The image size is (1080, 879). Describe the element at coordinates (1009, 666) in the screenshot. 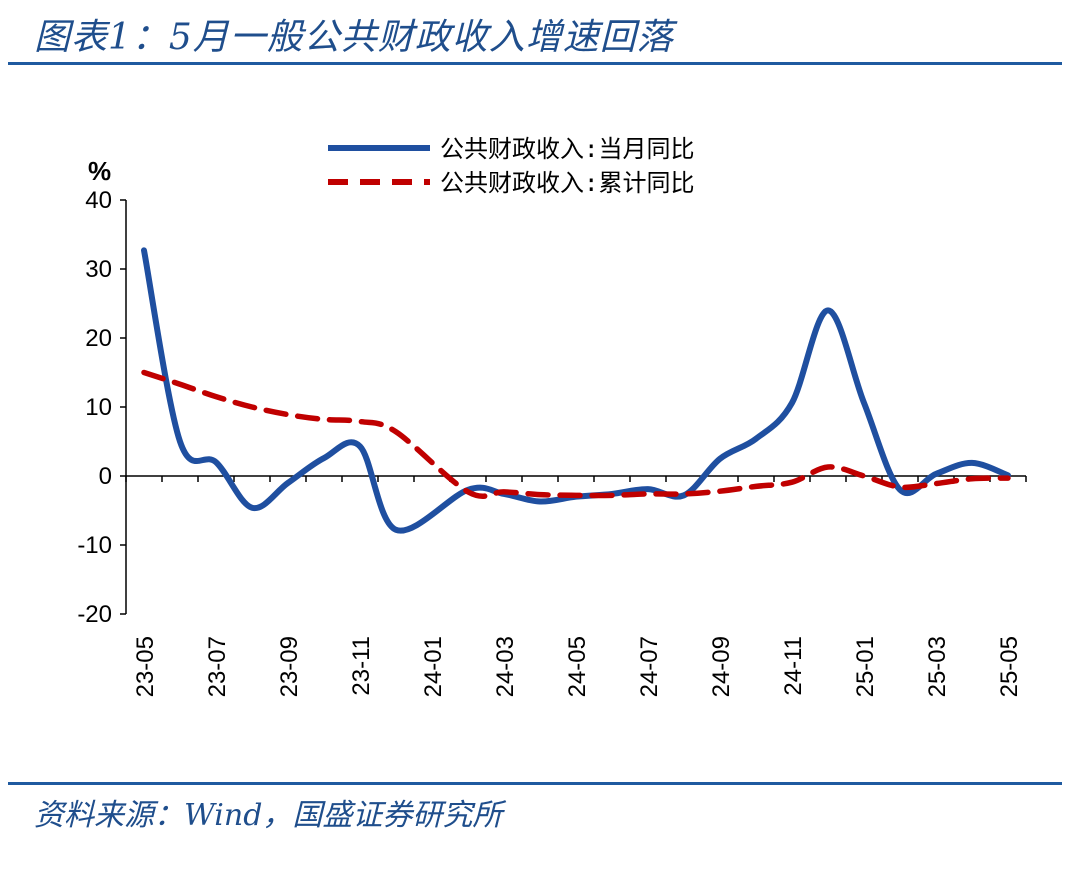

I see `x-tick-label: 25-05` at that location.